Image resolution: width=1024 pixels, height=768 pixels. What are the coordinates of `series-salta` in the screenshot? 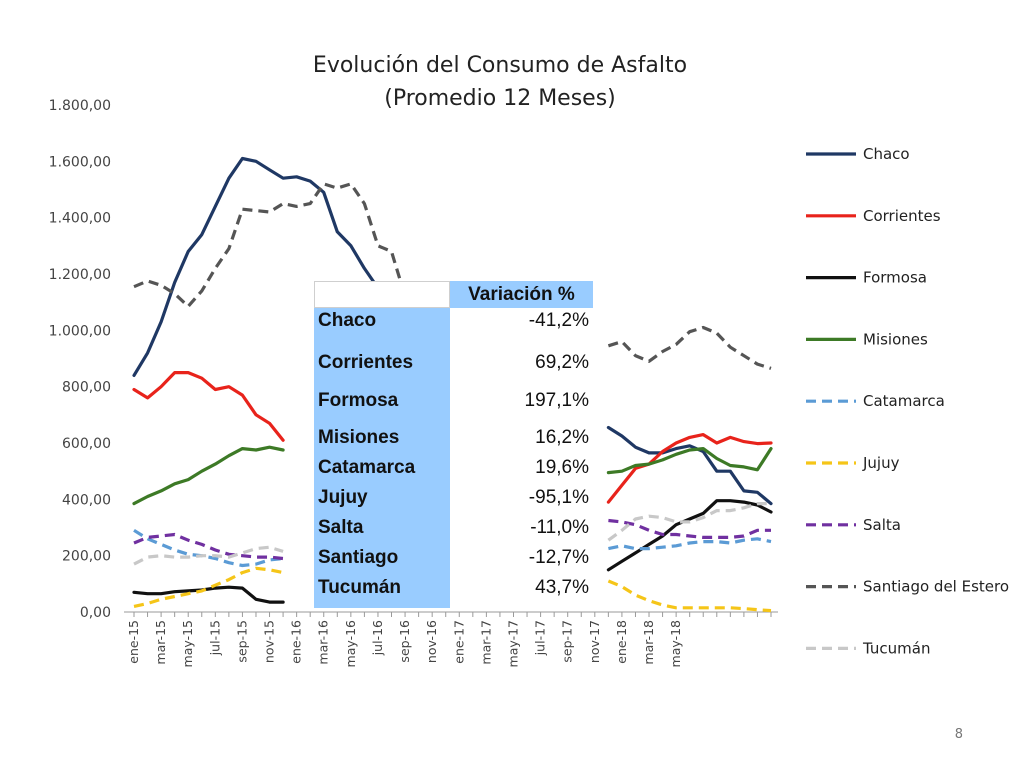 It's located at (452, 539).